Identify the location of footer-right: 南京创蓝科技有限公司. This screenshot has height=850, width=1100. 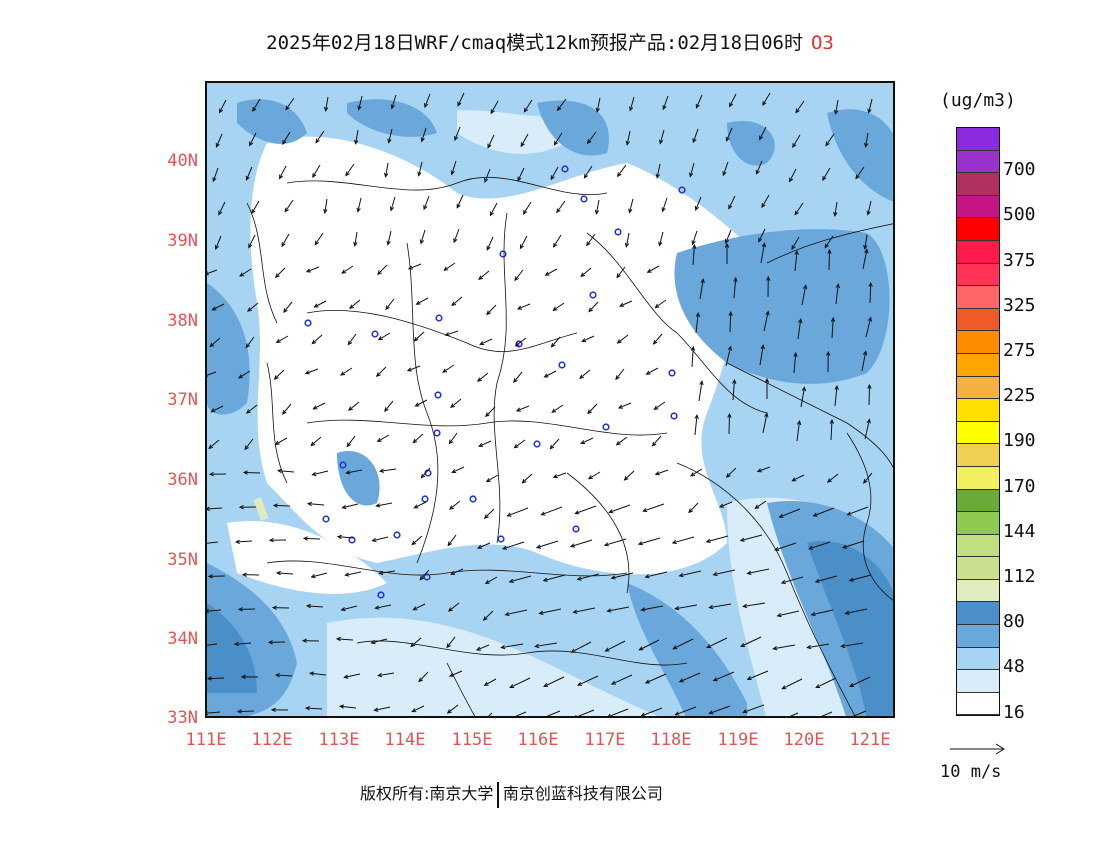
(582, 793).